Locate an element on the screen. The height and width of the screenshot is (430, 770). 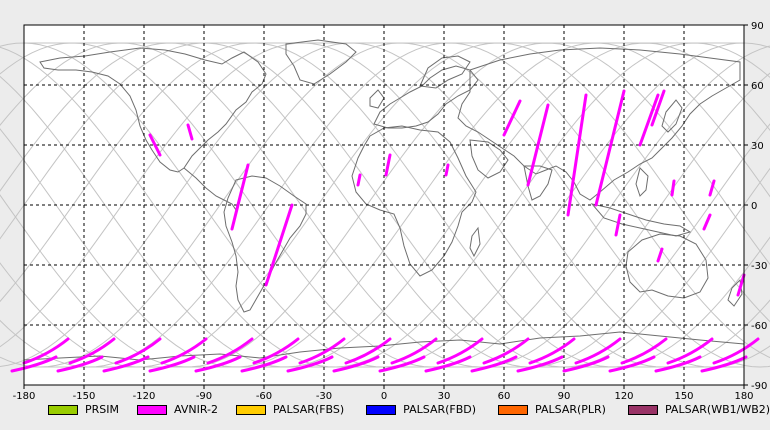
y-tick-label: -30 is located at coordinates (759, 266).